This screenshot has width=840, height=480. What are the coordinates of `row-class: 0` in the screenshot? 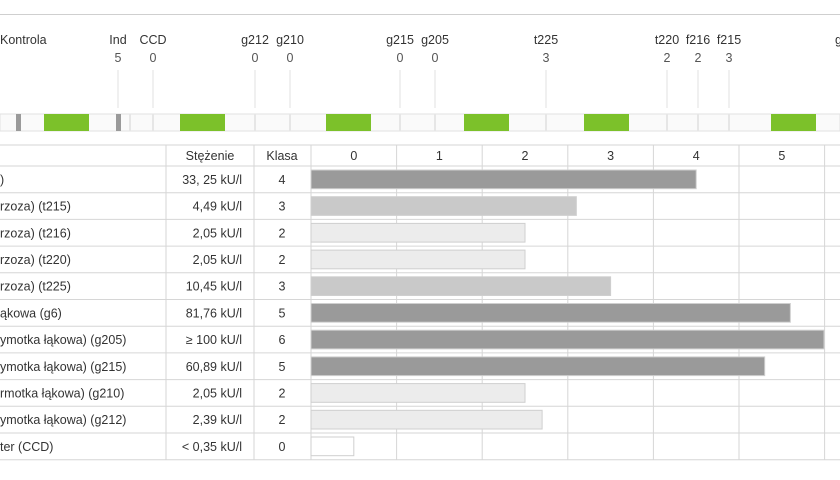 It's located at (282, 447).